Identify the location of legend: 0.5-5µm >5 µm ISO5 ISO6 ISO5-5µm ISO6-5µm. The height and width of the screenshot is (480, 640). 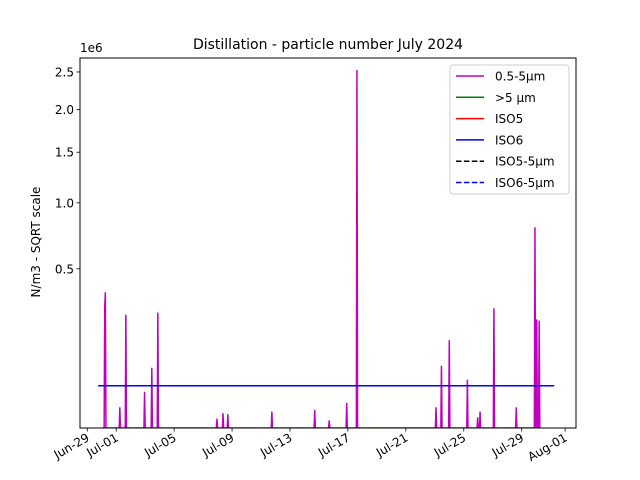
(509, 129).